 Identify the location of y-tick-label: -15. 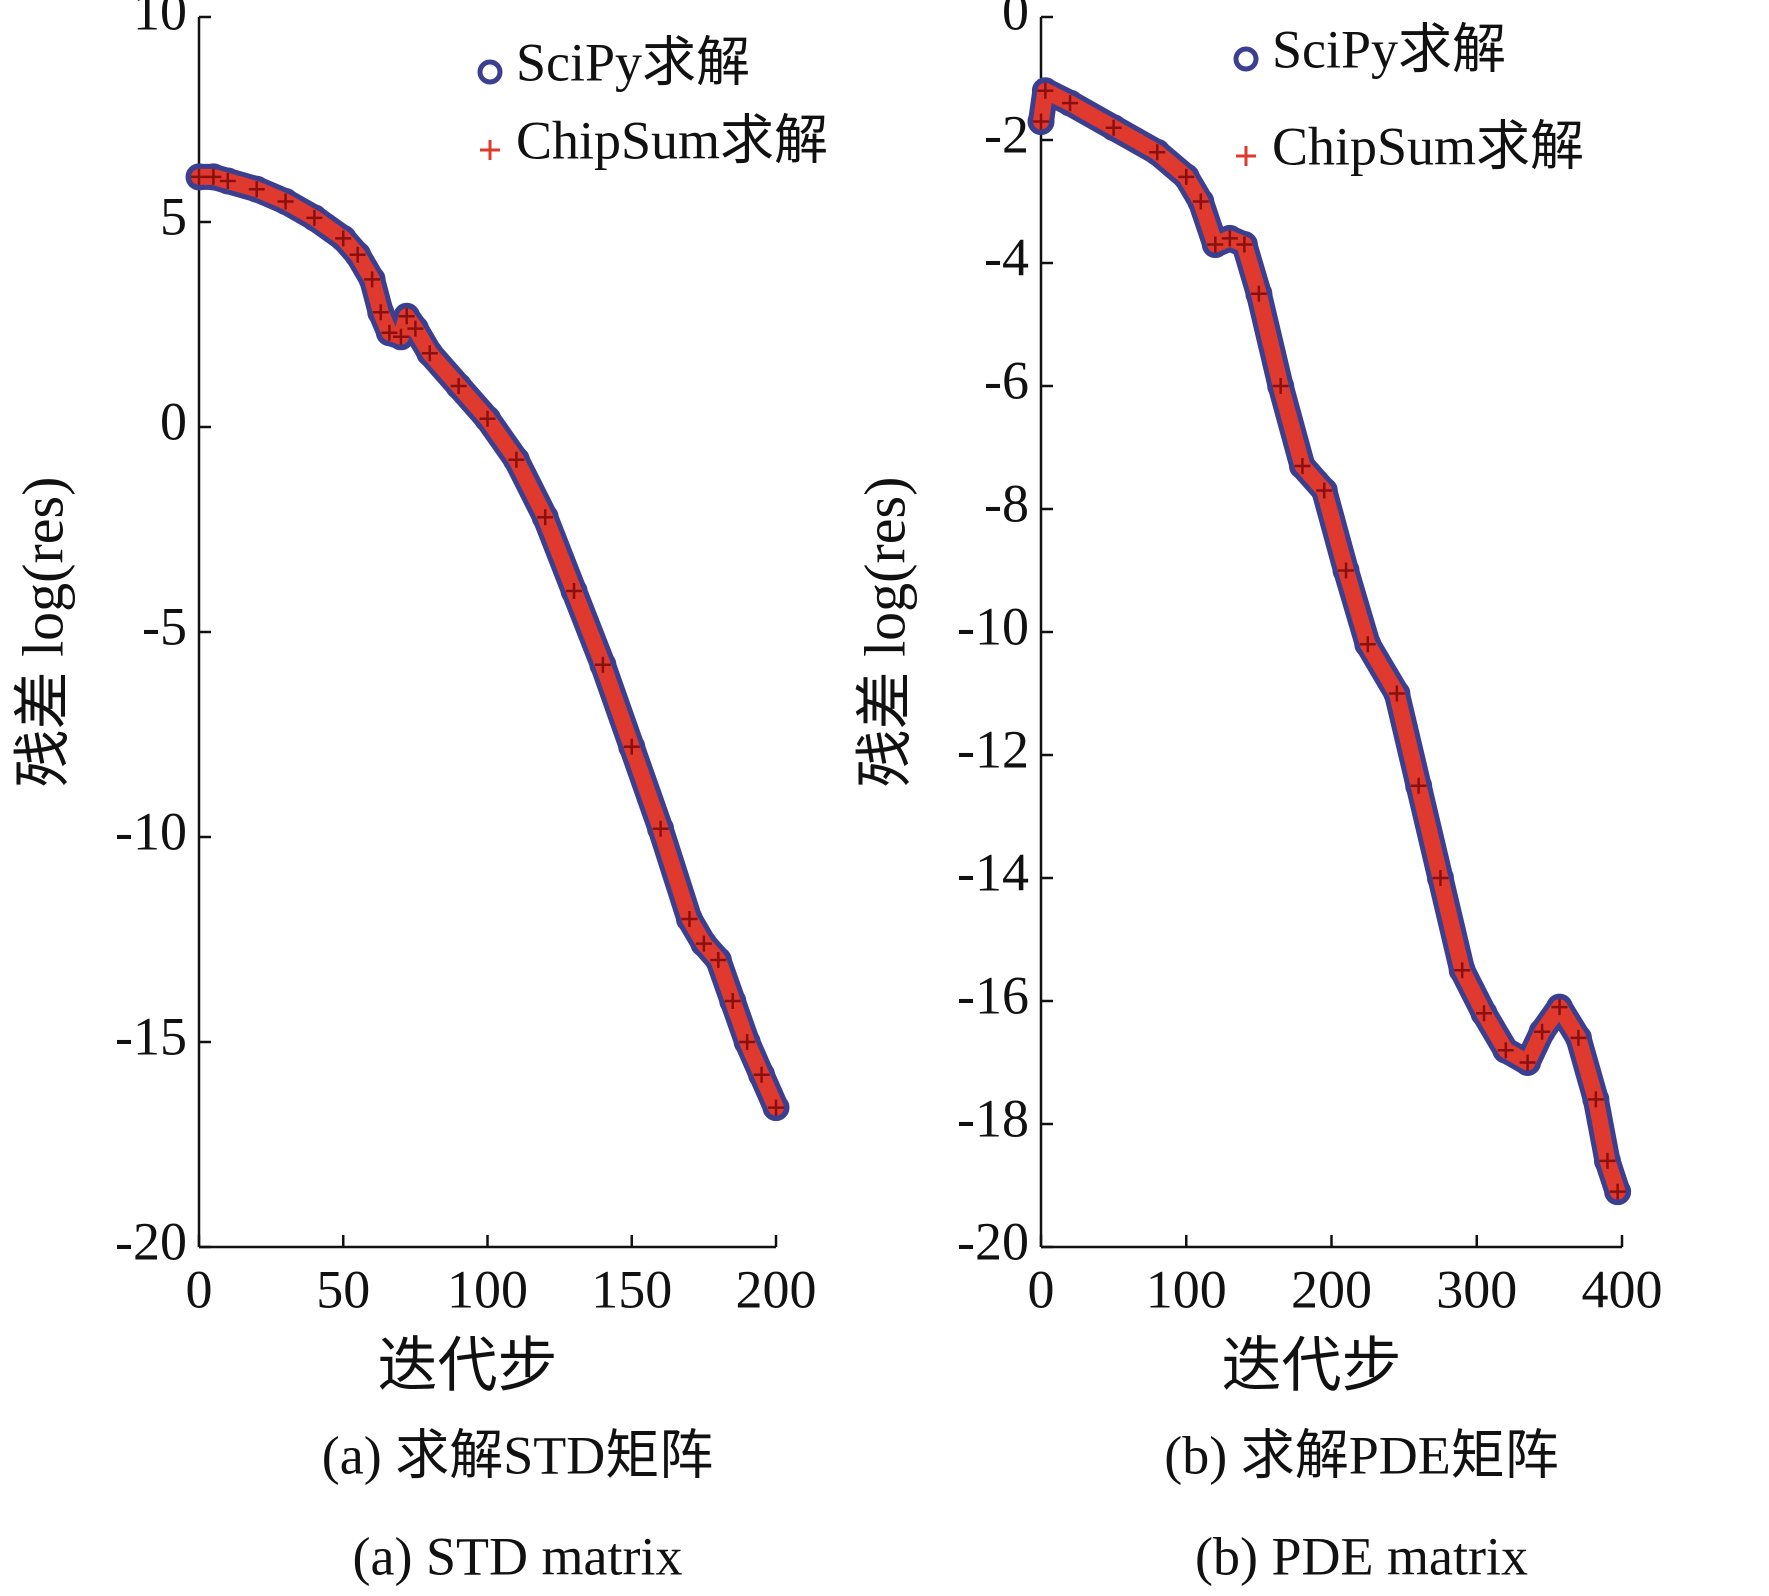
(151, 1036).